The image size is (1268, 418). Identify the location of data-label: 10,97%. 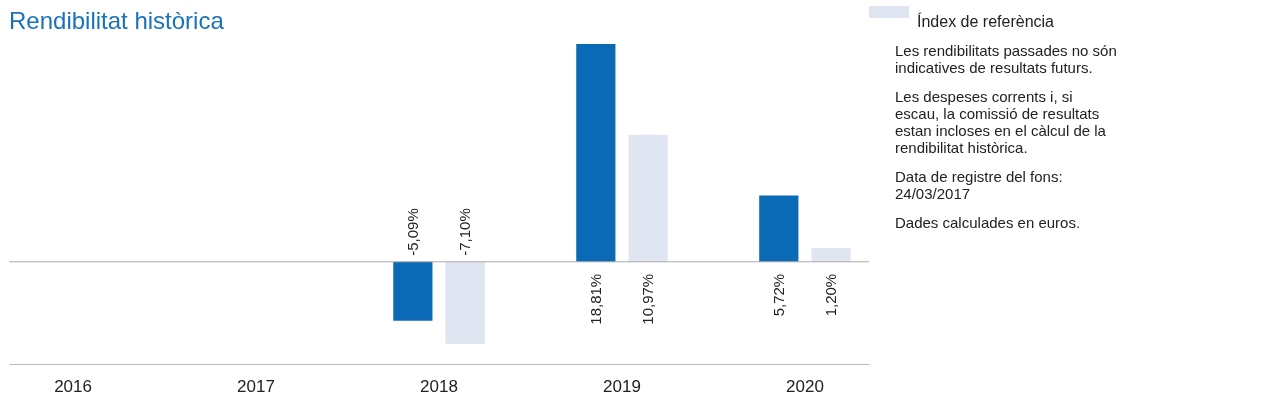
(648, 299).